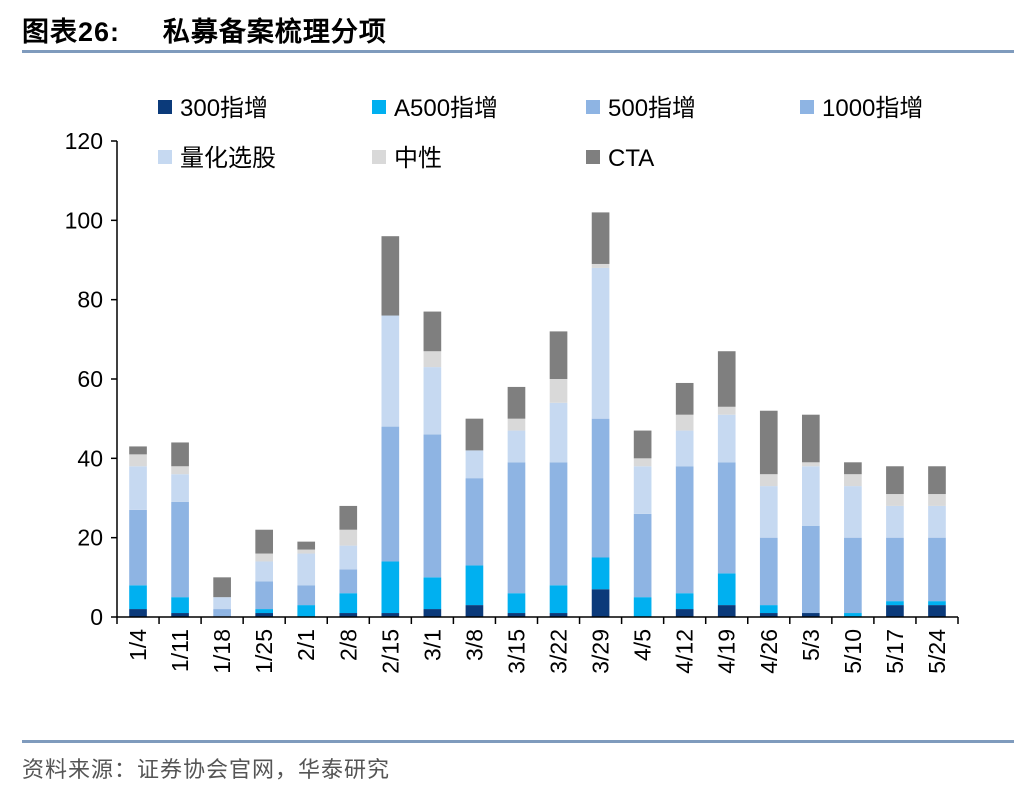  Describe the element at coordinates (228, 158) in the screenshot. I see `legend-label-5: 量化选股` at that location.